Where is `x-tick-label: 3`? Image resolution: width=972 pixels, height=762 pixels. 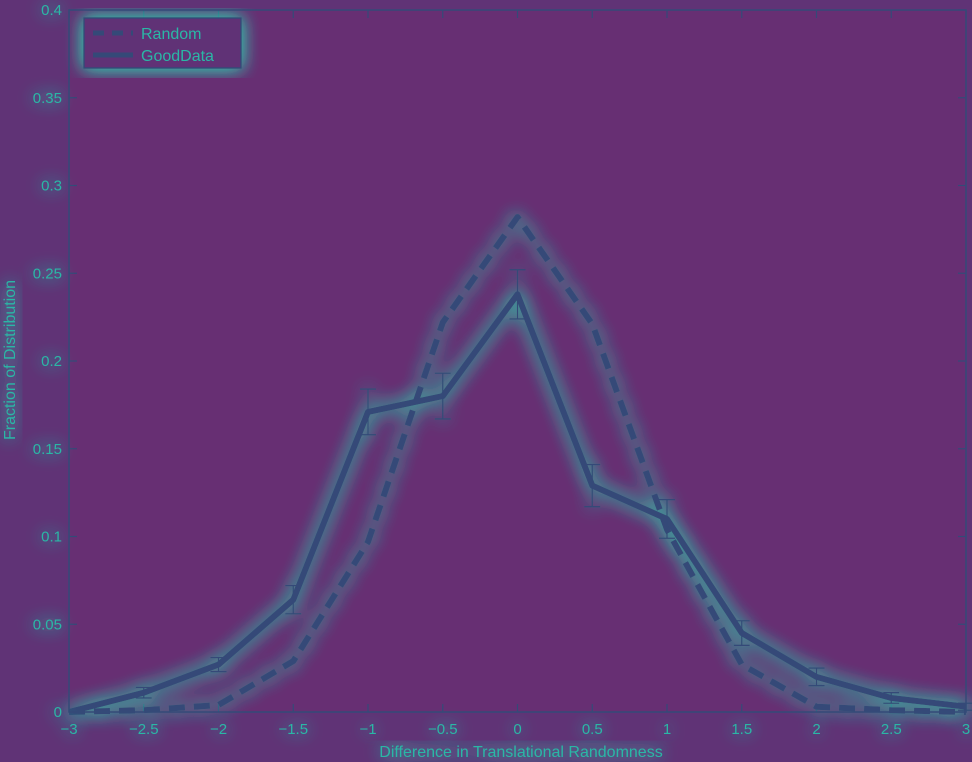 x-tick-label: 3 is located at coordinates (966, 729).